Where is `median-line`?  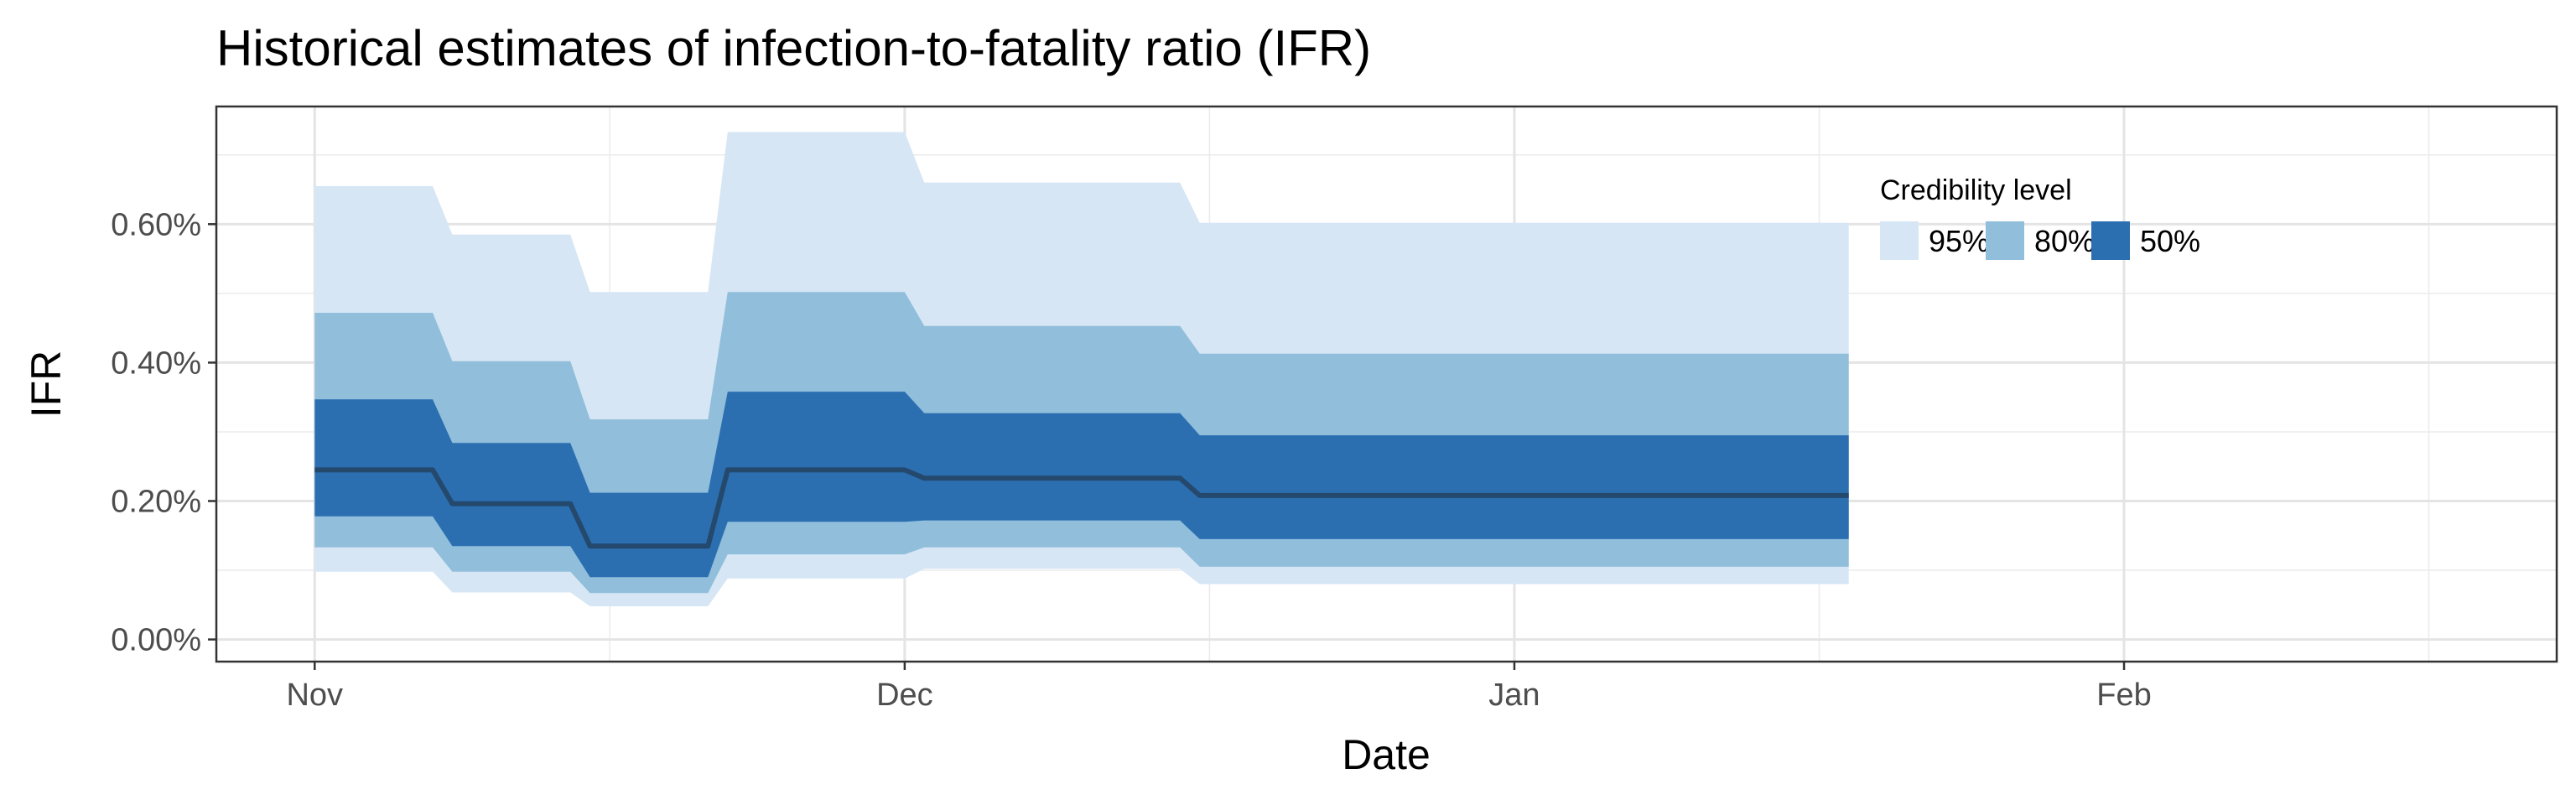
median-line is located at coordinates (1081, 508).